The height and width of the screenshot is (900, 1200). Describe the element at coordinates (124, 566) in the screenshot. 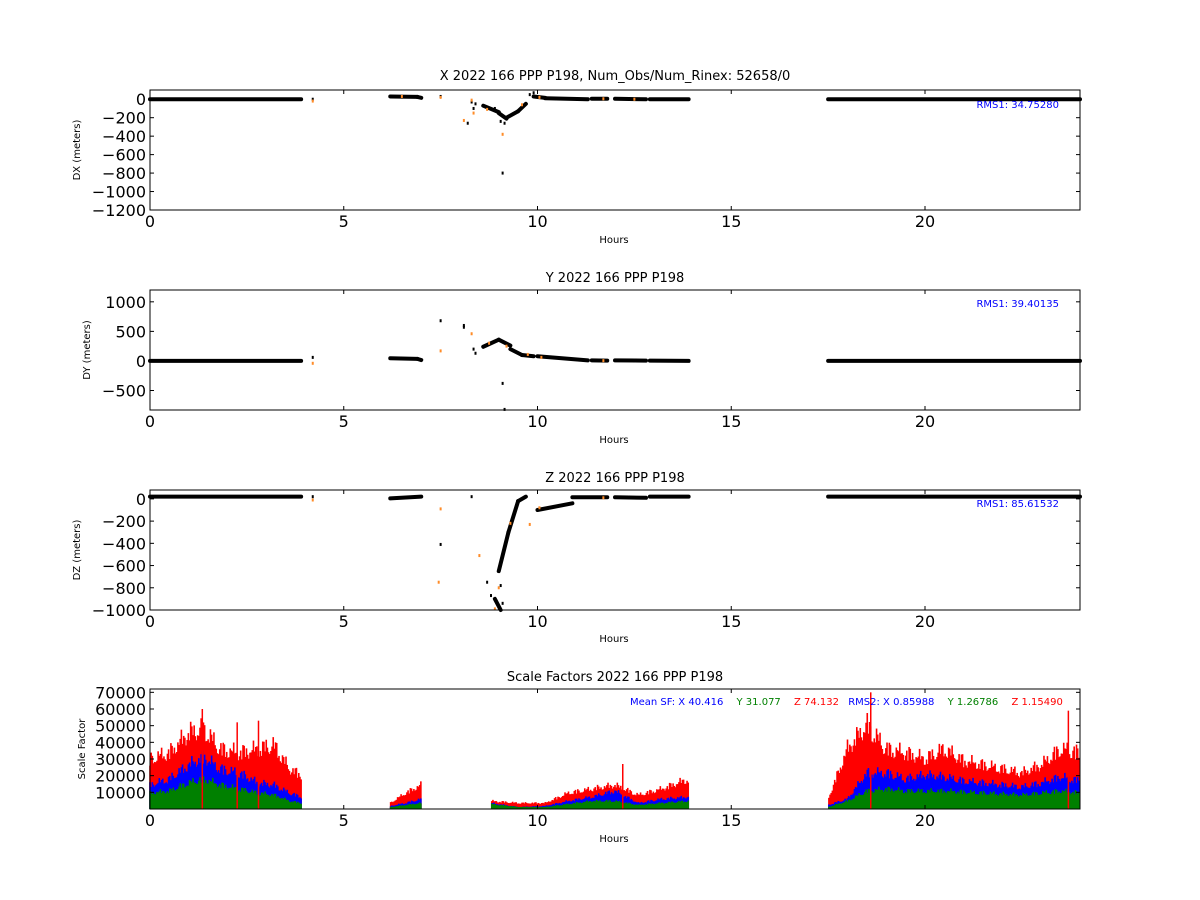

I see `dz-ytick-label: −600` at that location.